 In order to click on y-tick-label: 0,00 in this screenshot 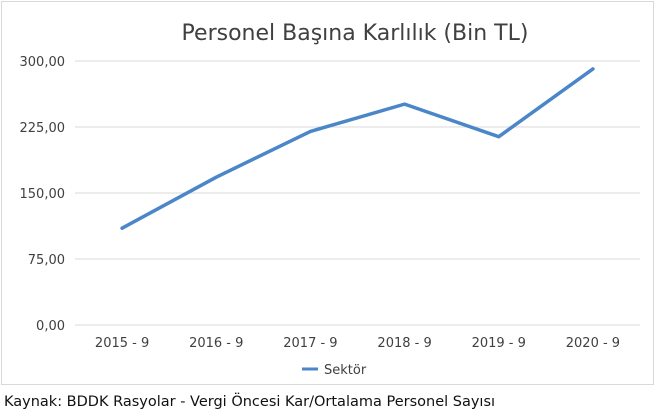, I will do `click(50, 326)`.